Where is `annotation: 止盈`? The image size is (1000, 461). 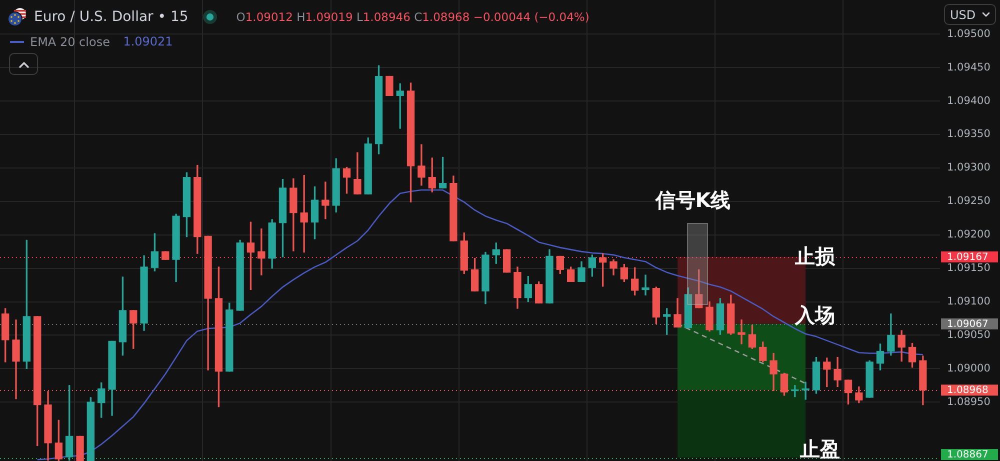
annotation: 止盈 is located at coordinates (820, 449).